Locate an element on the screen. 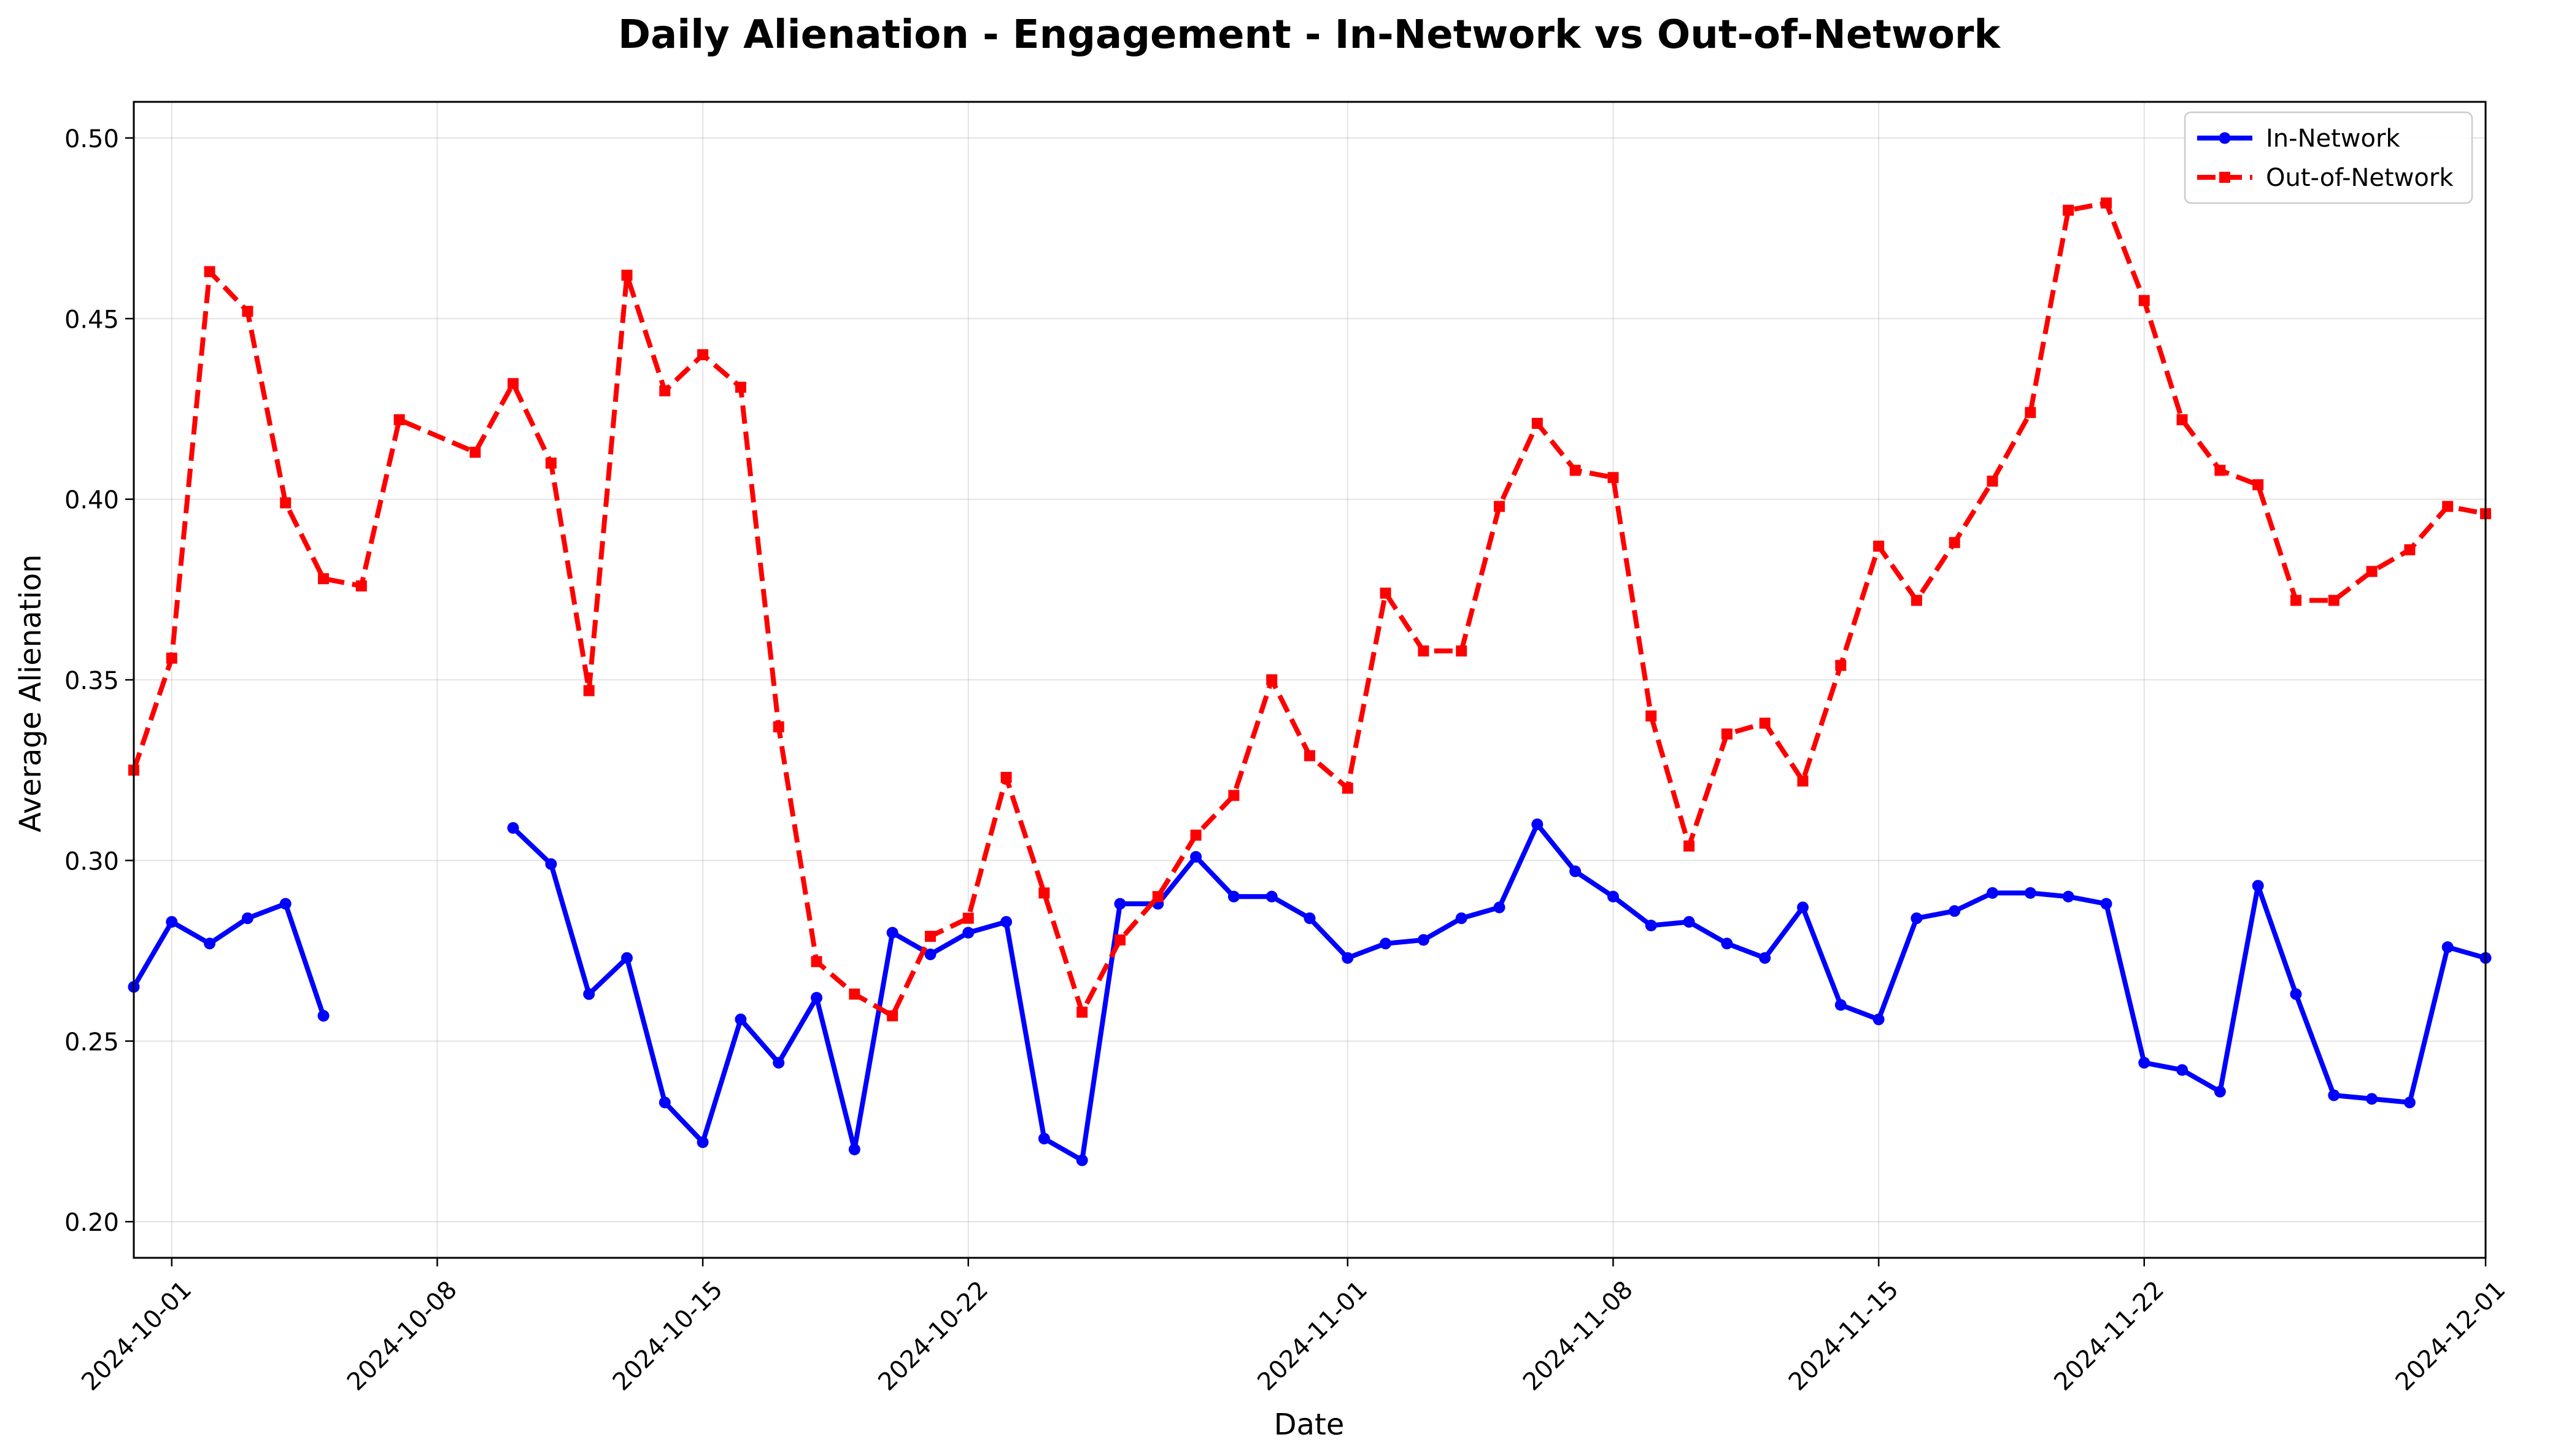 This screenshot has height=1456, width=2558. y-tick-label: 0.45 is located at coordinates (91, 320).